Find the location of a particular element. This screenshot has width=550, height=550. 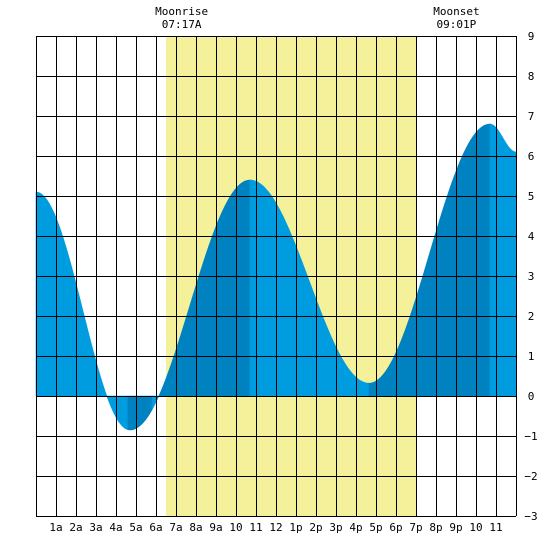

x-tick-label: 8a is located at coordinates (195, 527).